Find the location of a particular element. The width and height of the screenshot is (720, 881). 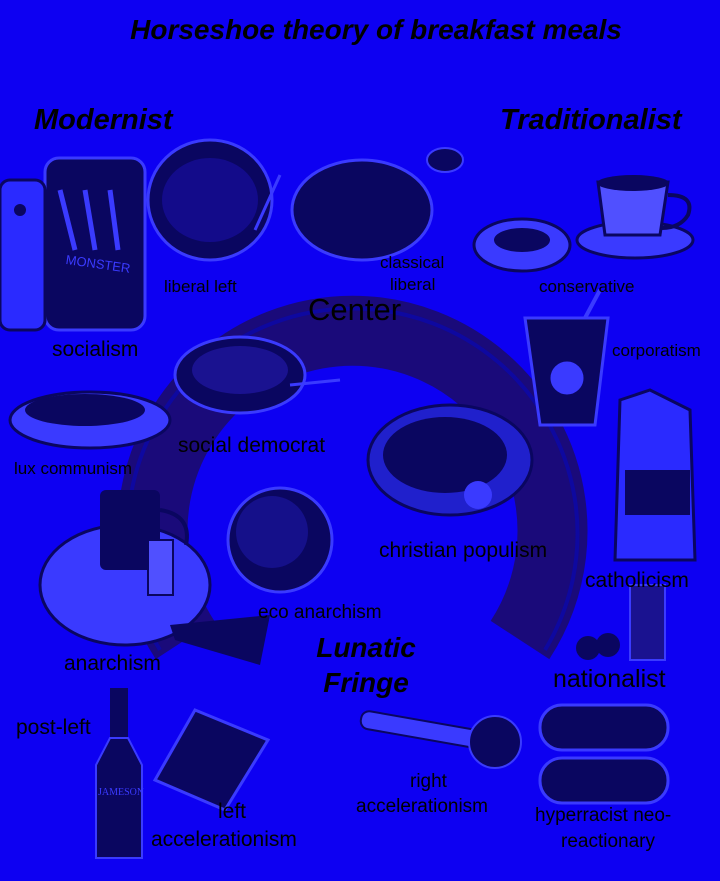

tea-cup-icon is located at coordinates (635, 217).